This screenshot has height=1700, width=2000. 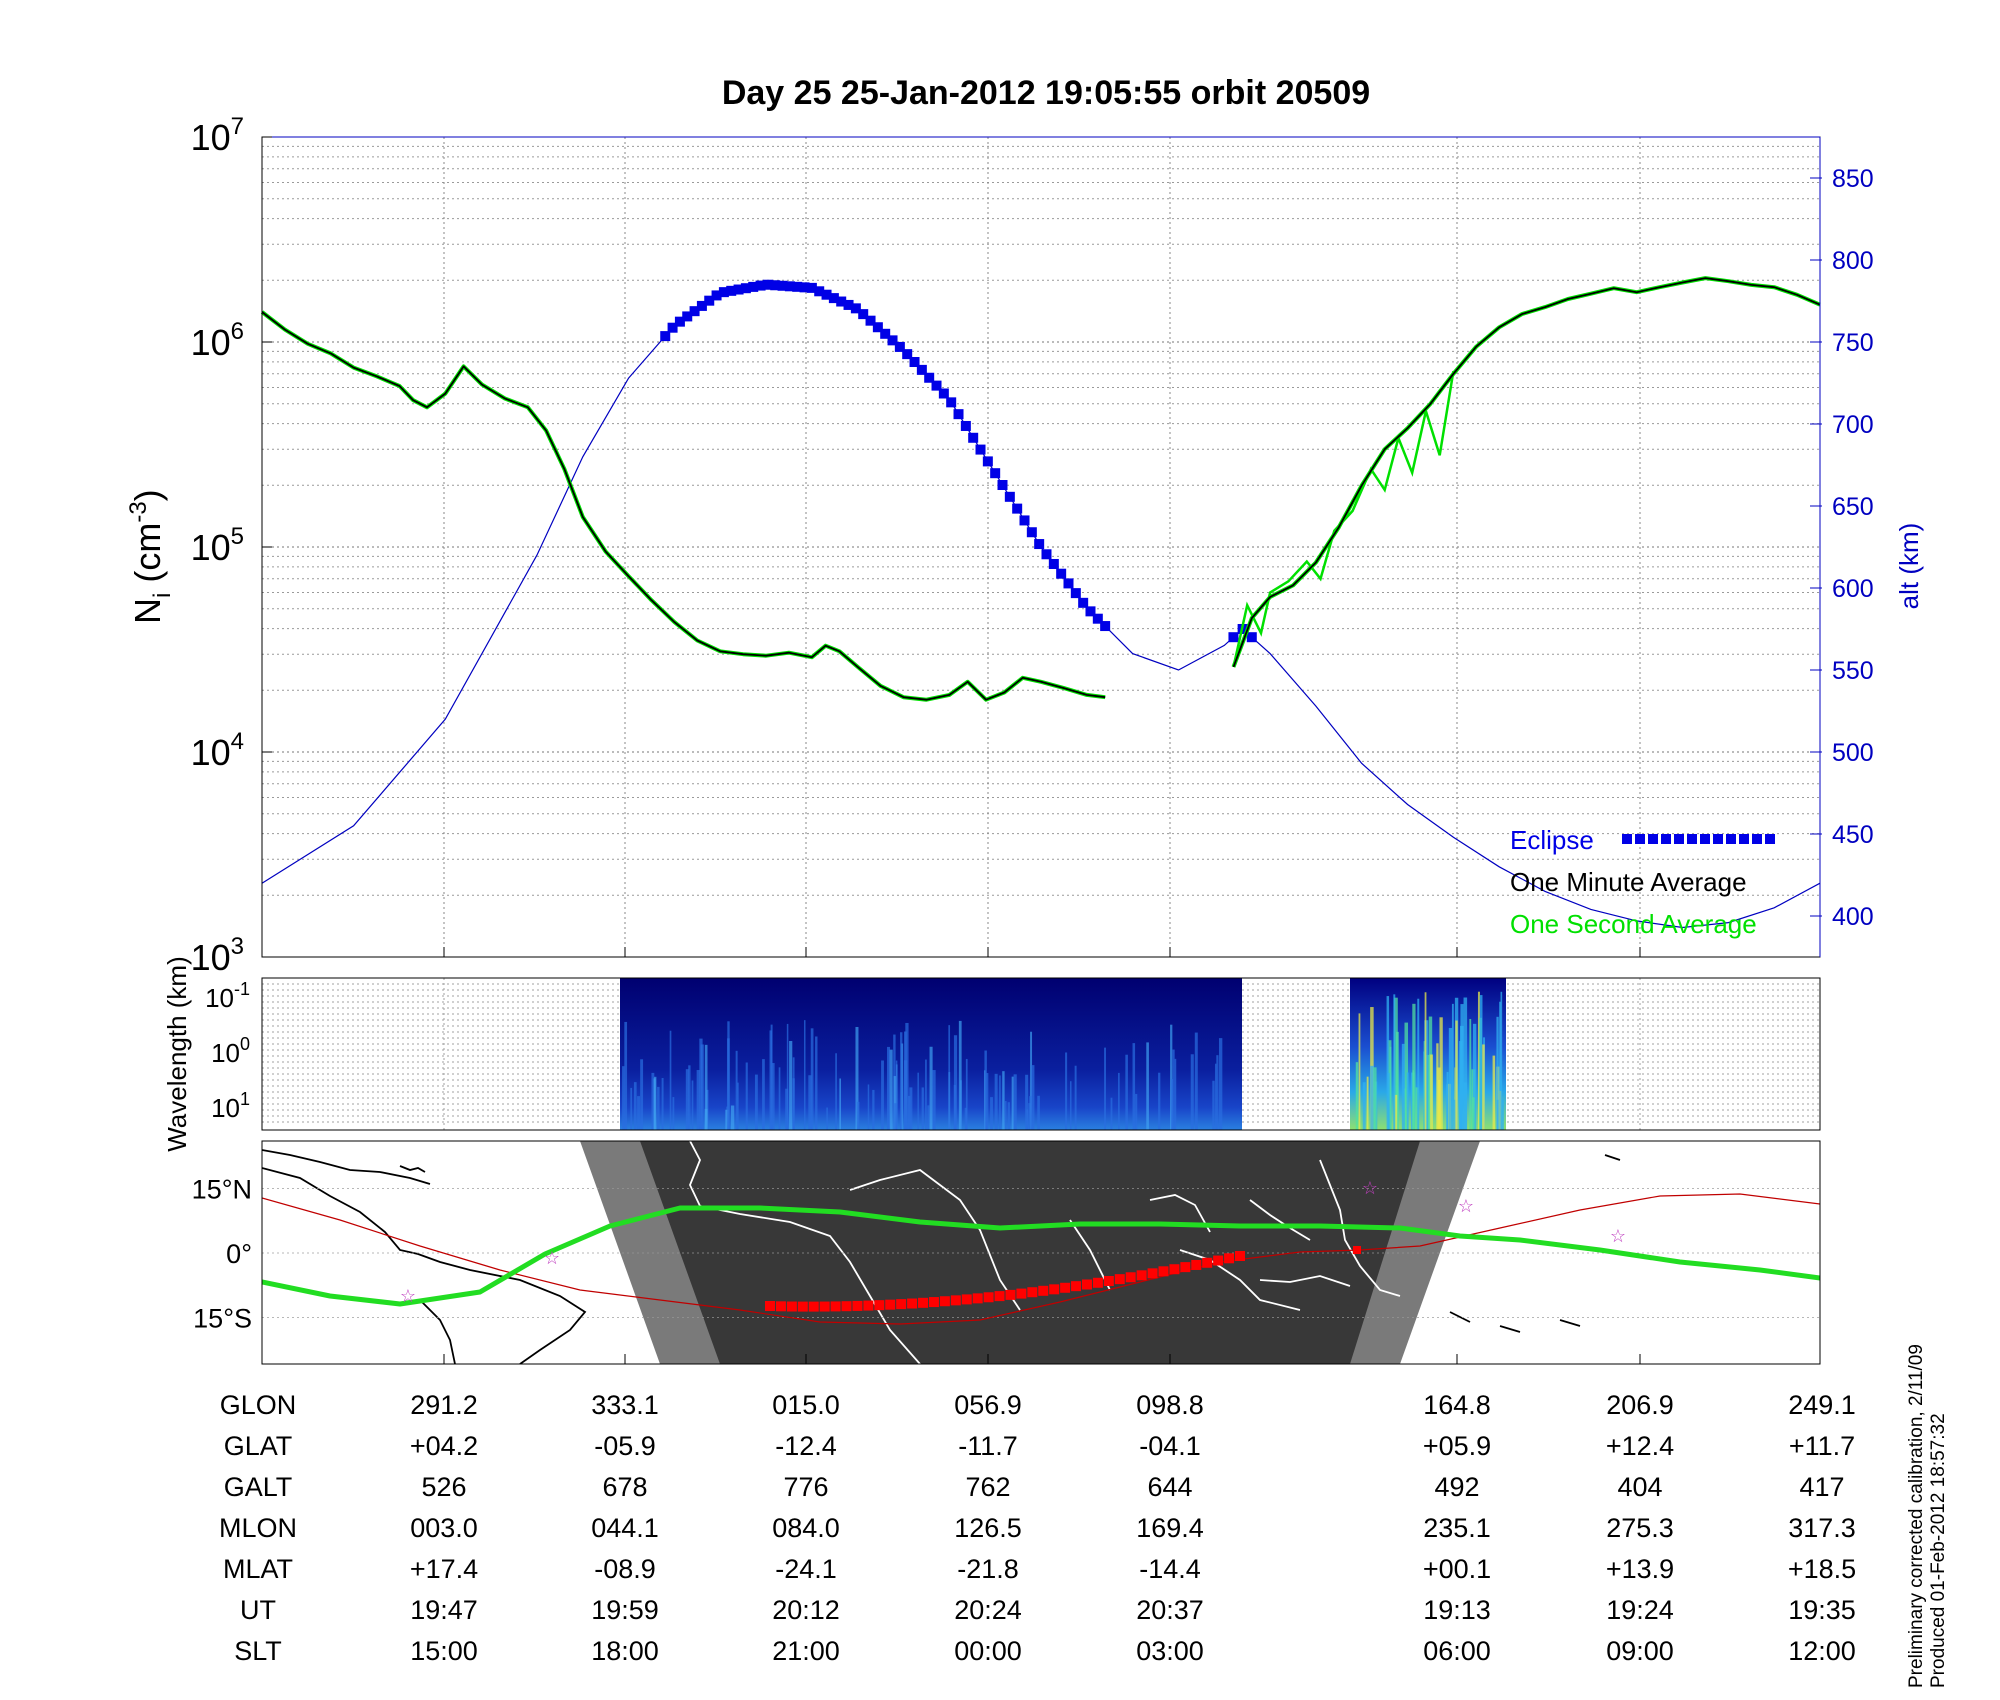 I want to click on table-row-label: GLON, so click(x=258, y=1405).